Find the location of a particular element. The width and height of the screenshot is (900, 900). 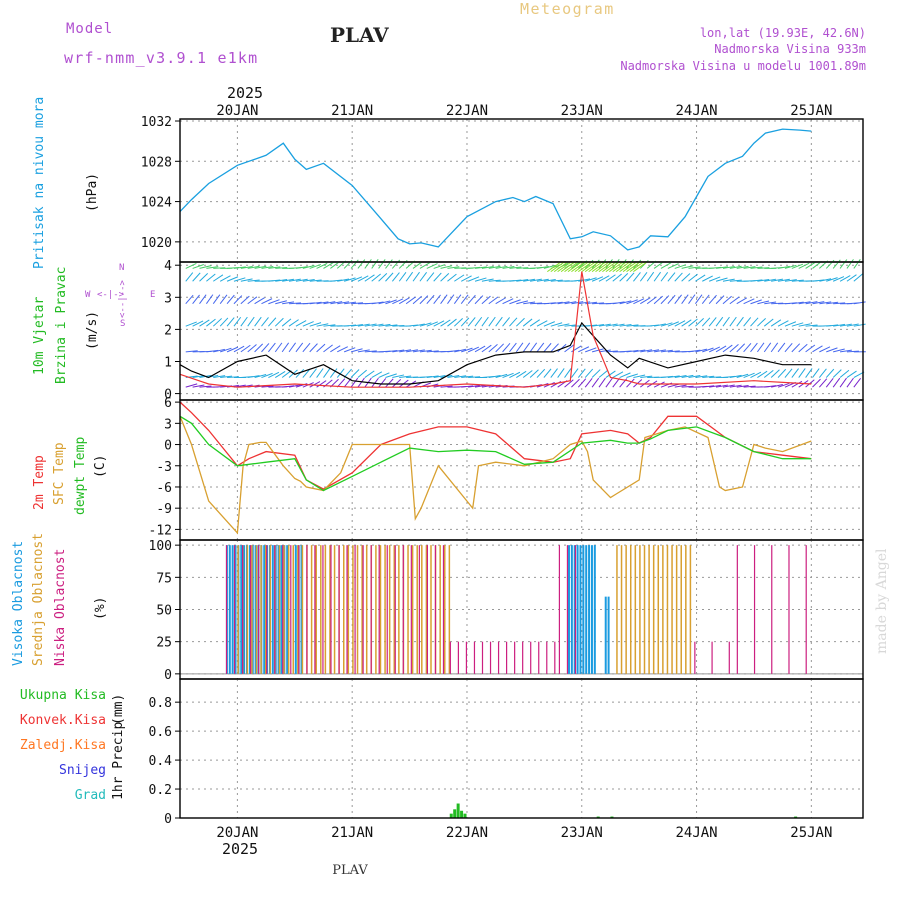

temp-ylabel-3: dewpt Temp is located at coordinates (80, 476).